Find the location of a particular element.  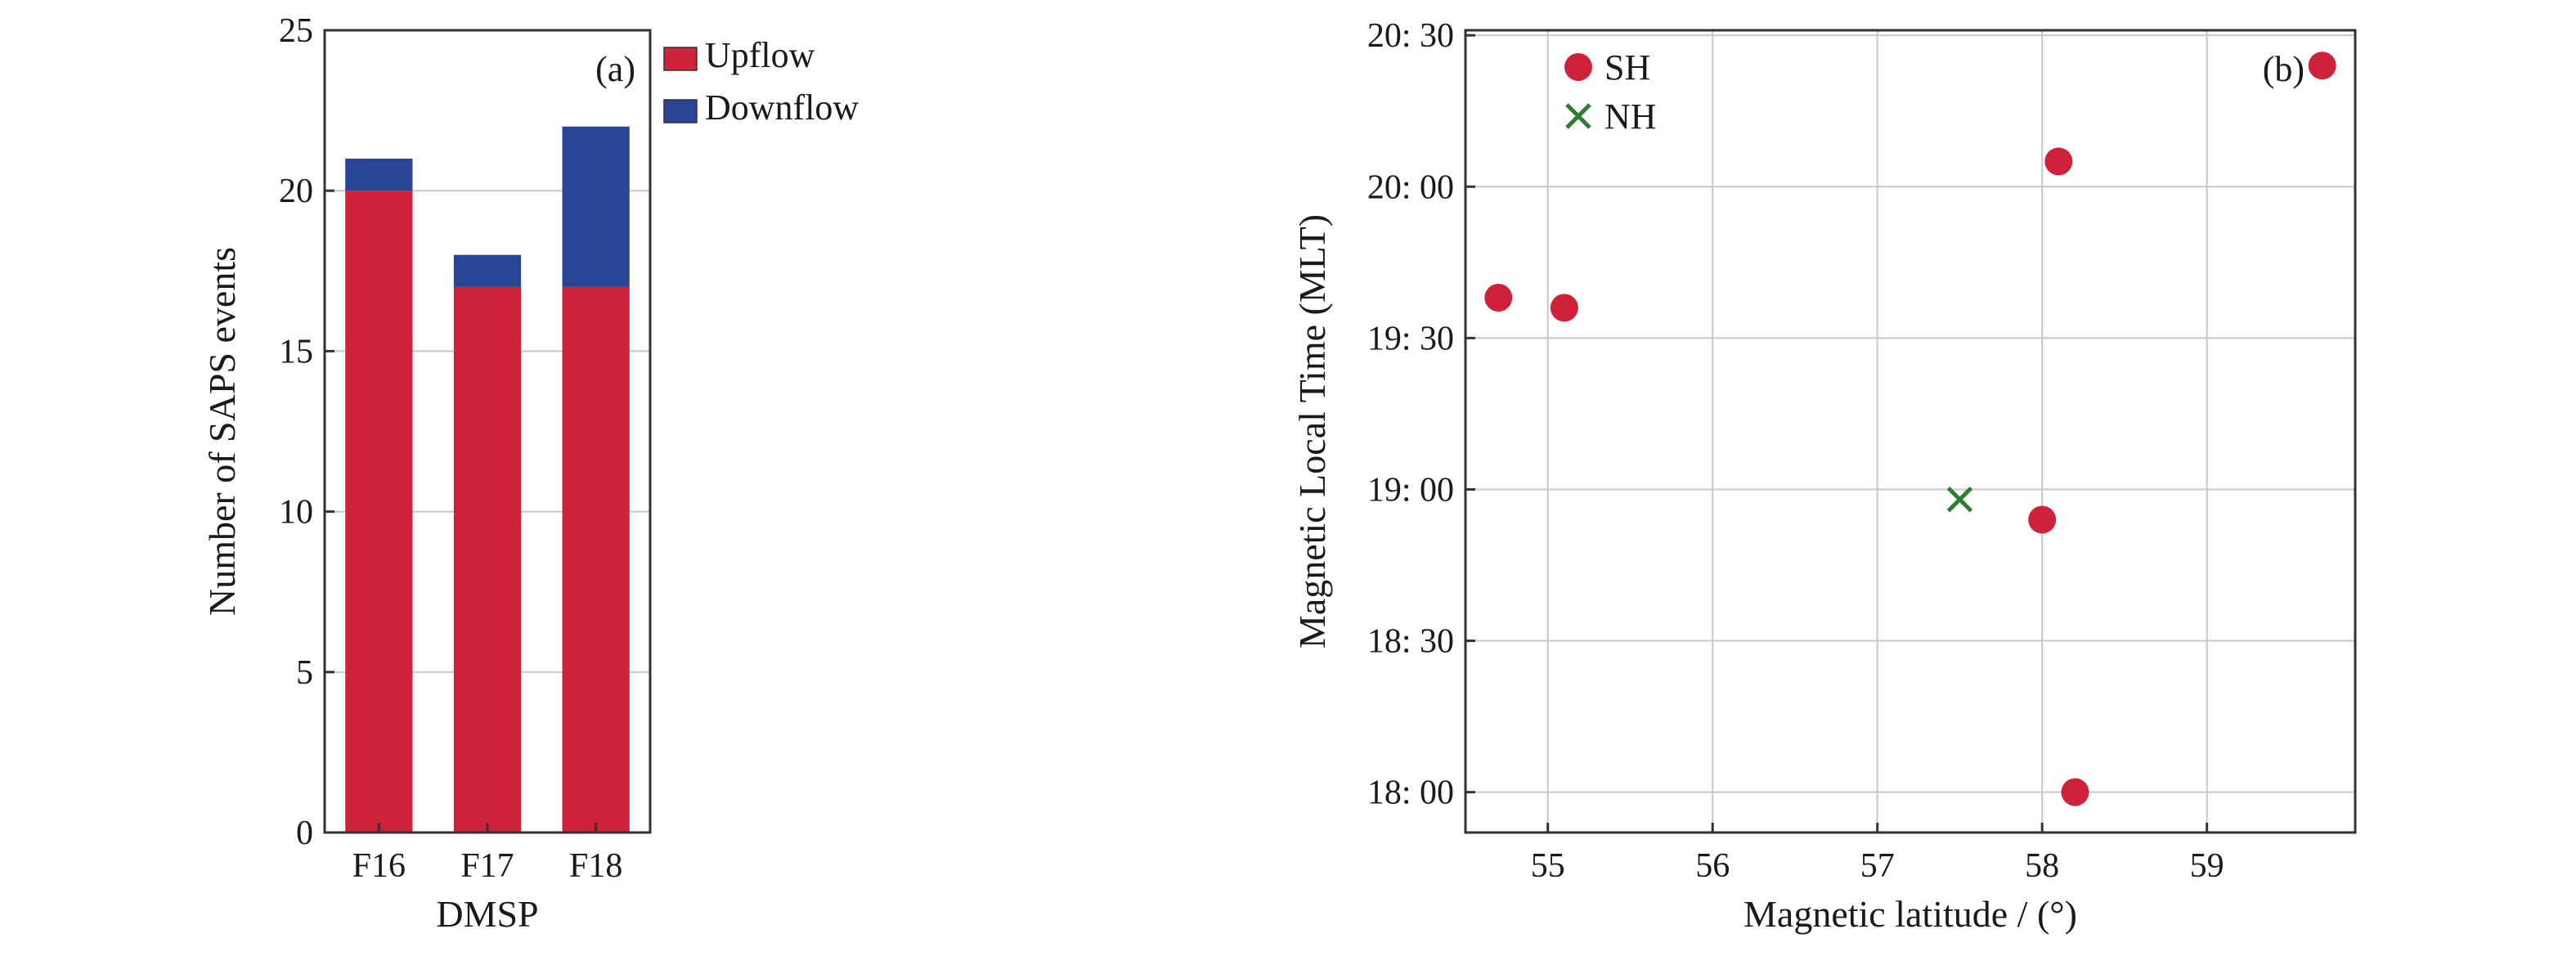

panel-a-y-tick-label: 25 is located at coordinates (296, 31).